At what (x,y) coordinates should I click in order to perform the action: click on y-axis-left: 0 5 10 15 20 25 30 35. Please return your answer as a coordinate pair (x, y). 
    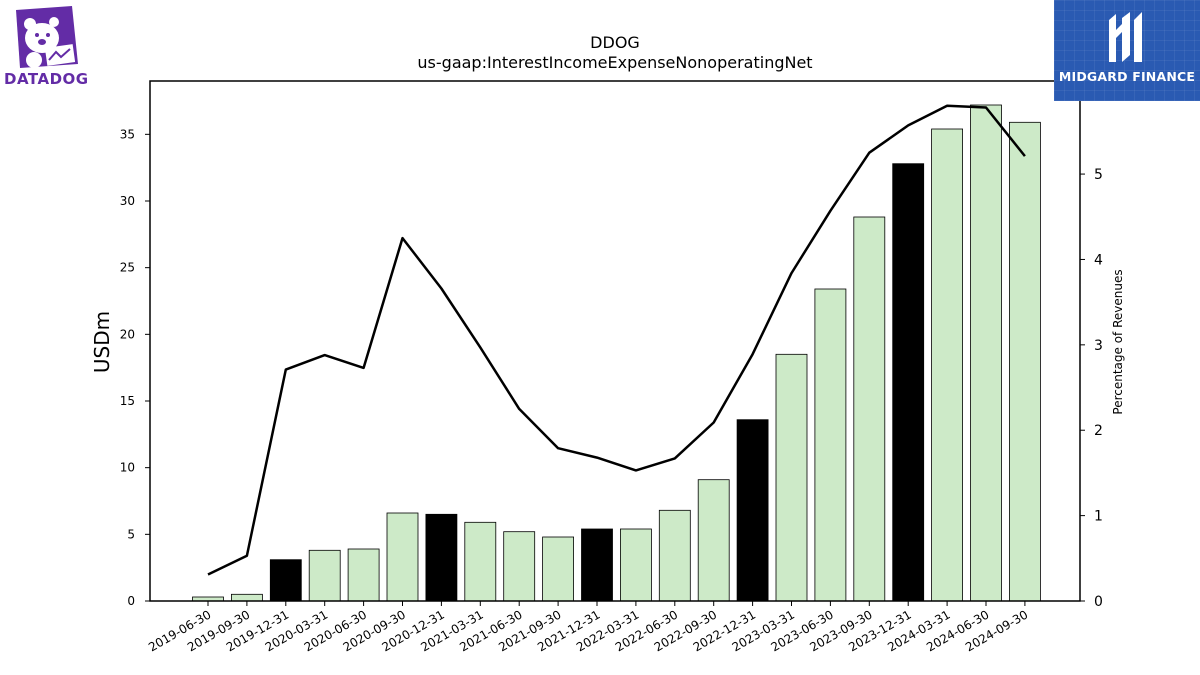
    Looking at the image, I should click on (135, 367).